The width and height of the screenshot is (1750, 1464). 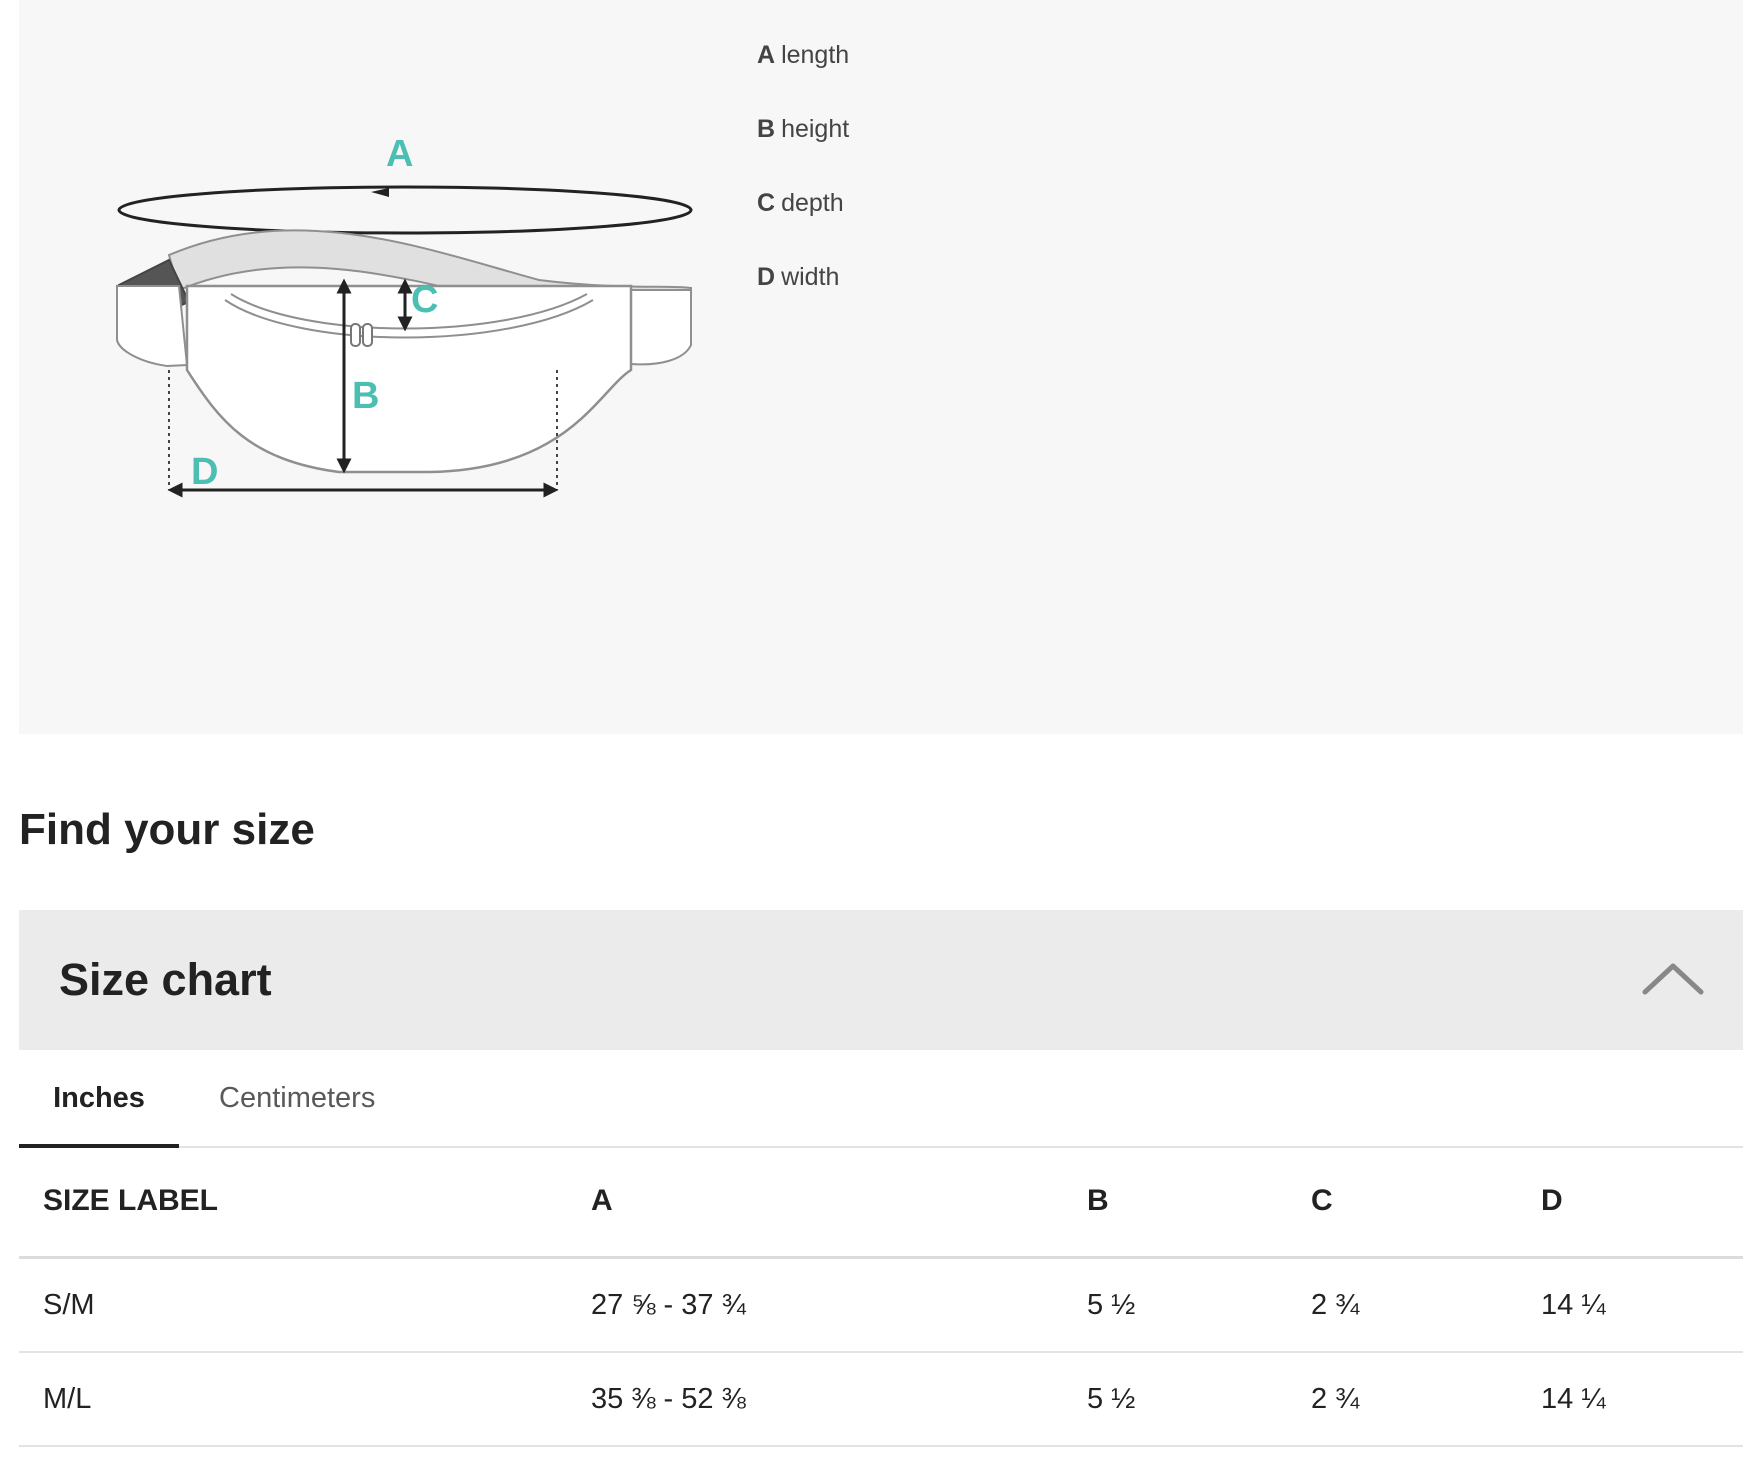 I want to click on length-arrow, so click(x=380, y=192).